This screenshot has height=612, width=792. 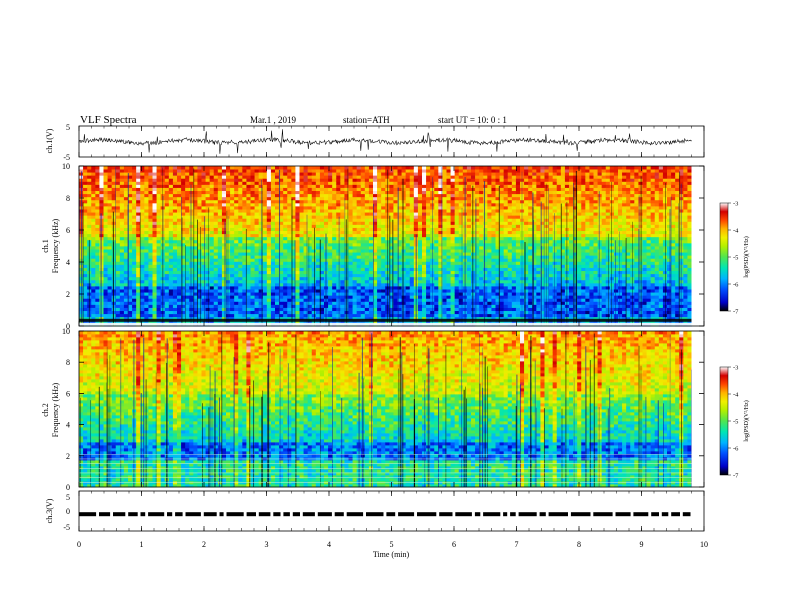 I want to click on ch1-colorbar-ticks: -3 -4 -5 -6 -7, so click(x=733, y=258).